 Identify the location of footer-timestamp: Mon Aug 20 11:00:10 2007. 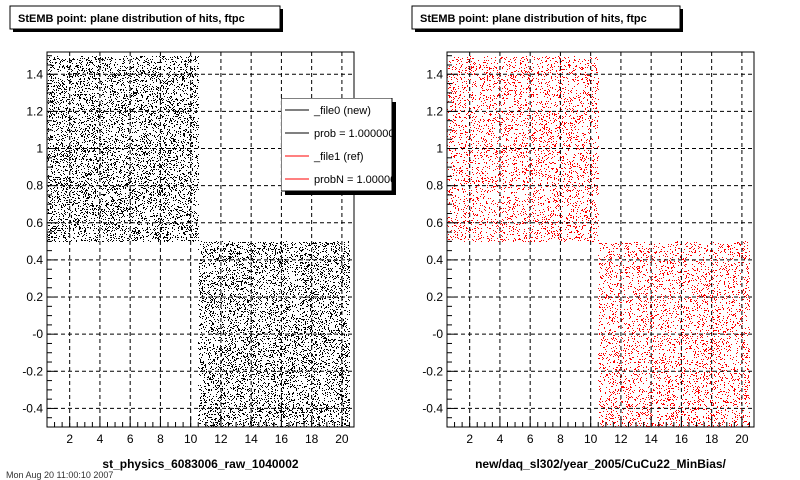
(59, 475).